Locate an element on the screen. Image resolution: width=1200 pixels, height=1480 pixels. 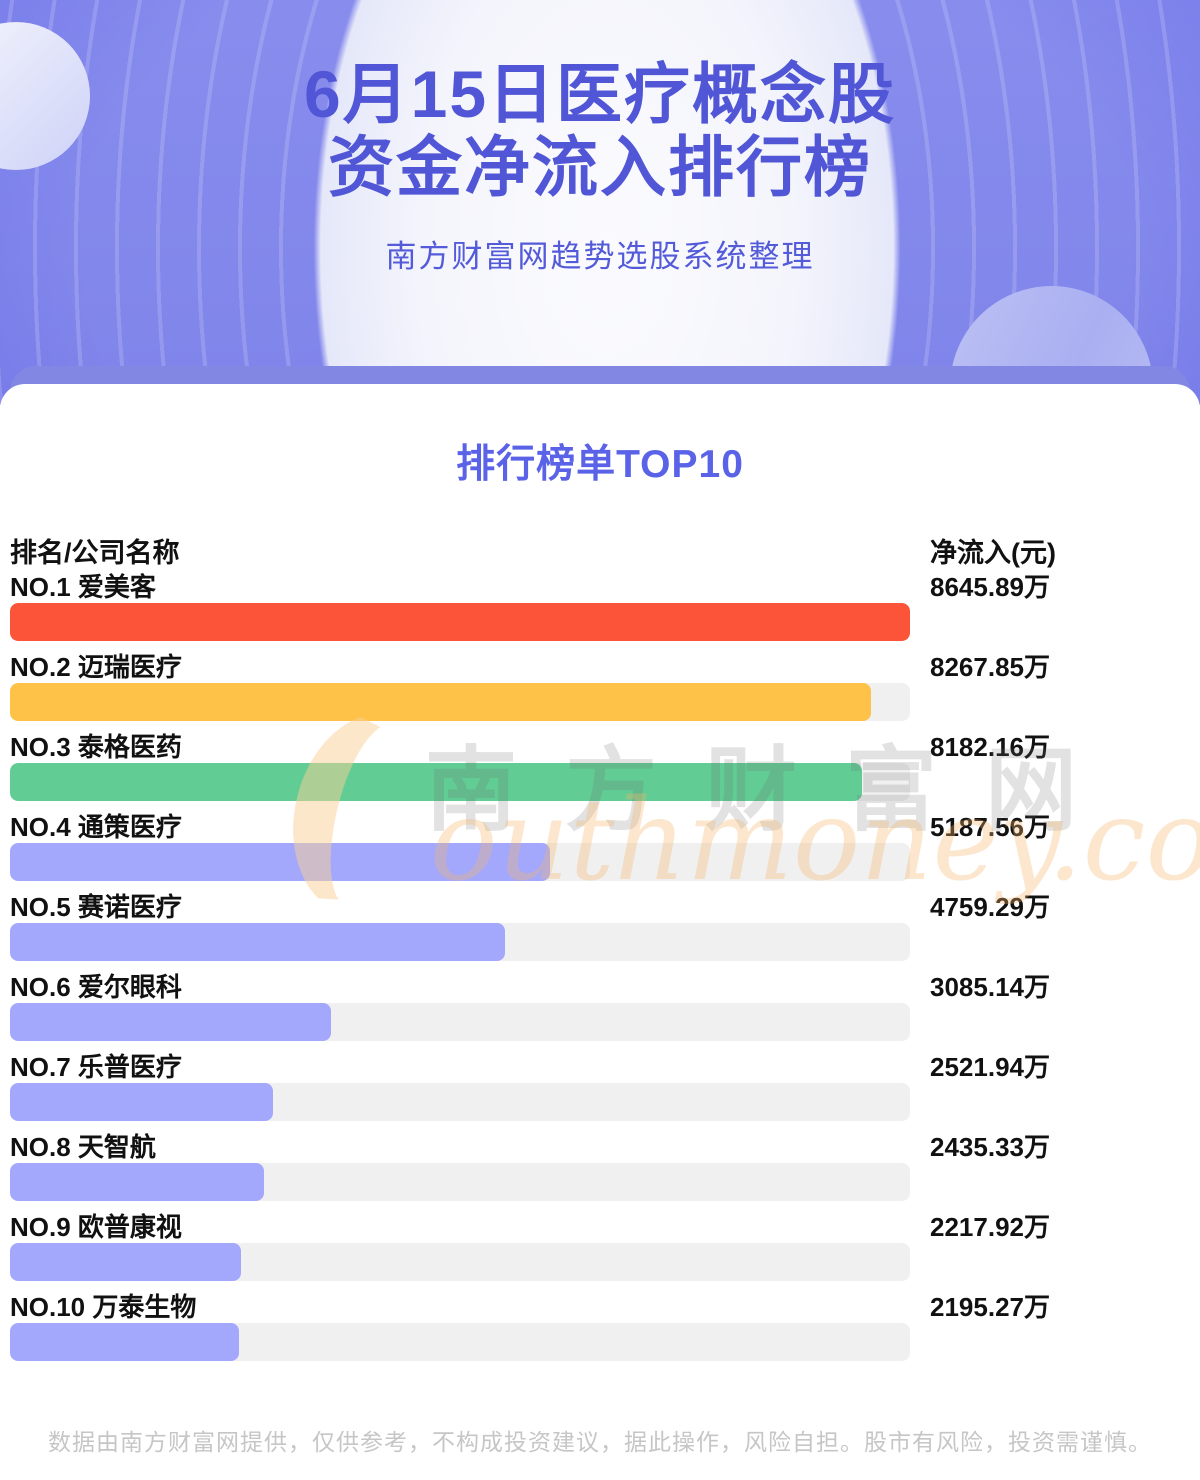
table-row: NO.6 爱尔眼科 3085.14万 is located at coordinates (600, 1007).